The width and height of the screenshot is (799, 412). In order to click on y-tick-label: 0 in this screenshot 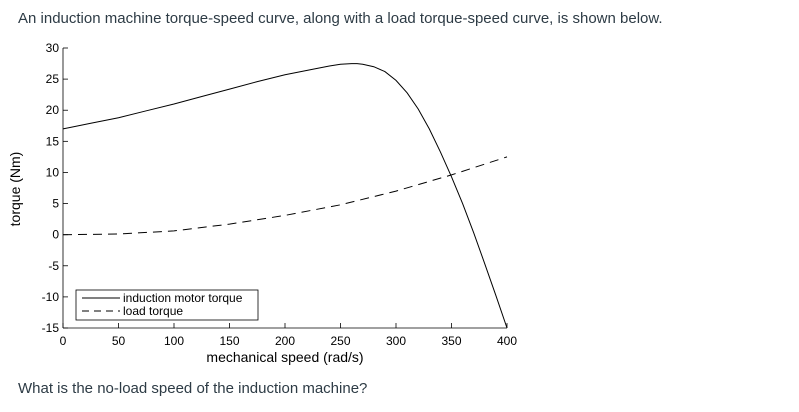, I will do `click(55, 235)`.